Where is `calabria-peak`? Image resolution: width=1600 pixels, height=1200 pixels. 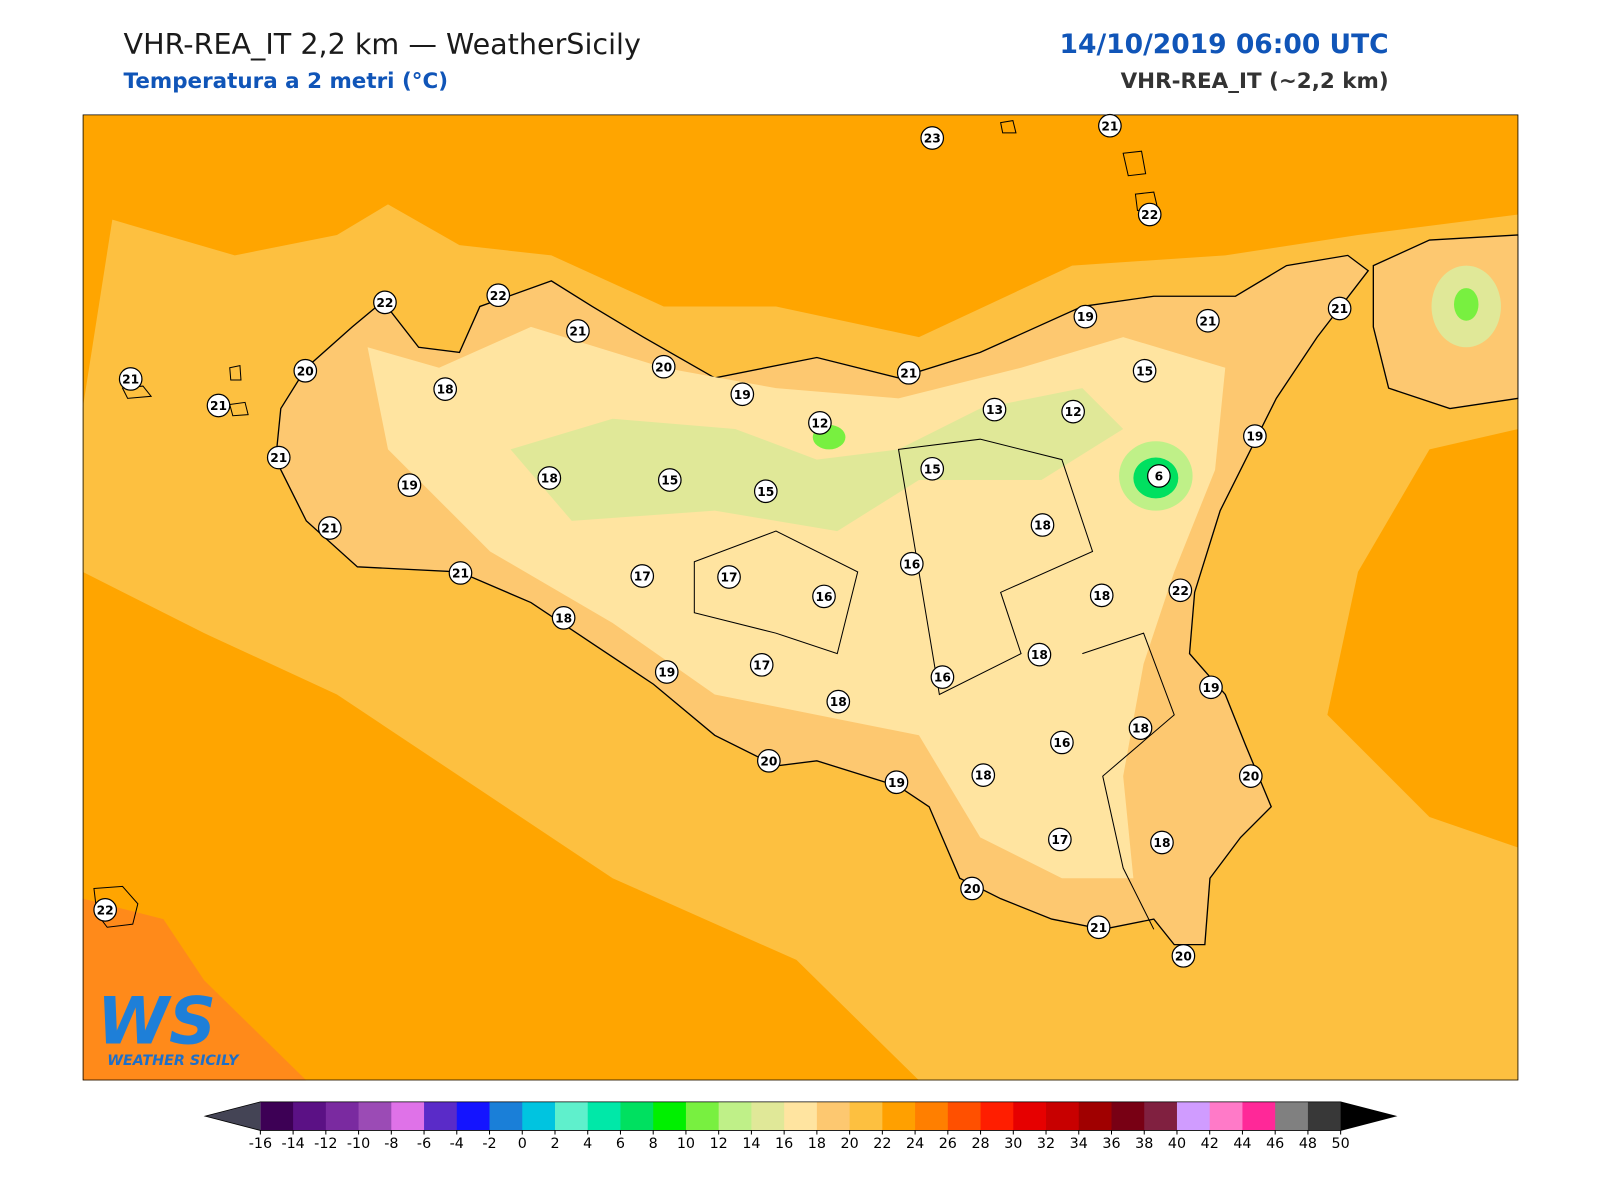
calabria-peak is located at coordinates (1466, 304).